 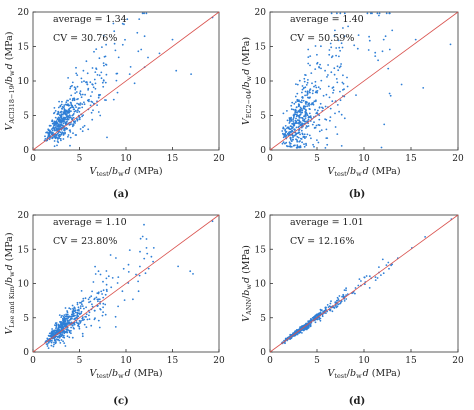 I want to click on x-tick-label: 0, so click(x=270, y=159).